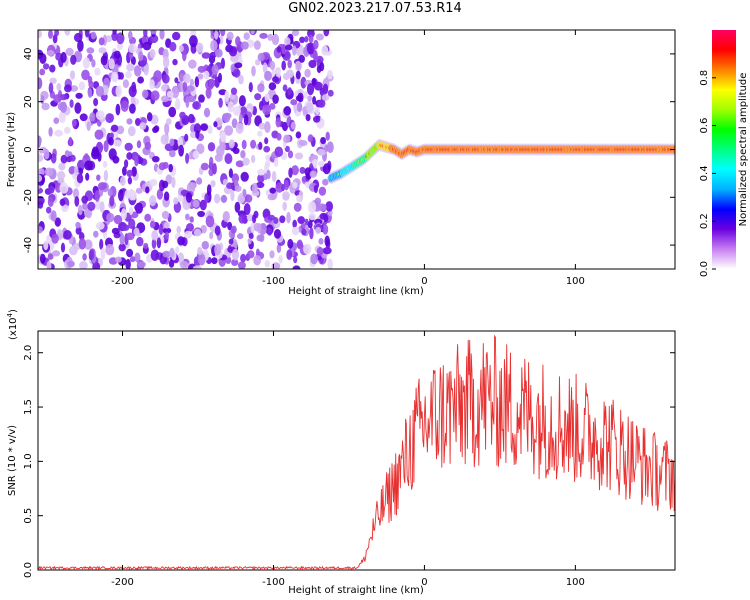 The width and height of the screenshot is (750, 600). What do you see at coordinates (273, 281) in the screenshot?
I see `x-tick-label: -100` at bounding box center [273, 281].